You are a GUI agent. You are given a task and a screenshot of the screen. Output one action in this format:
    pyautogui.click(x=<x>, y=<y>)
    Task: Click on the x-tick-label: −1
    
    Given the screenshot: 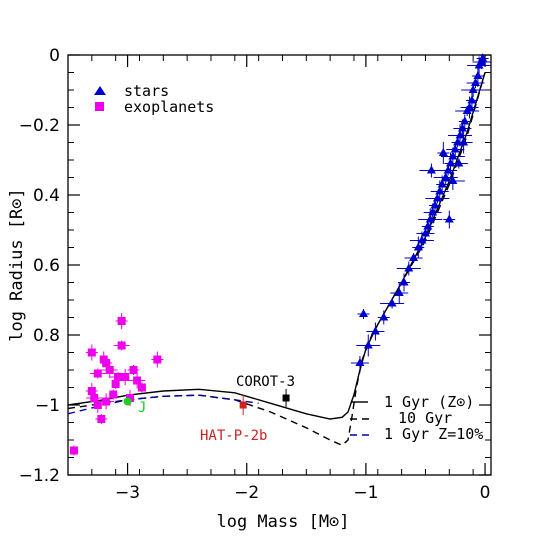 What is the action you would take?
    pyautogui.click(x=365, y=493)
    